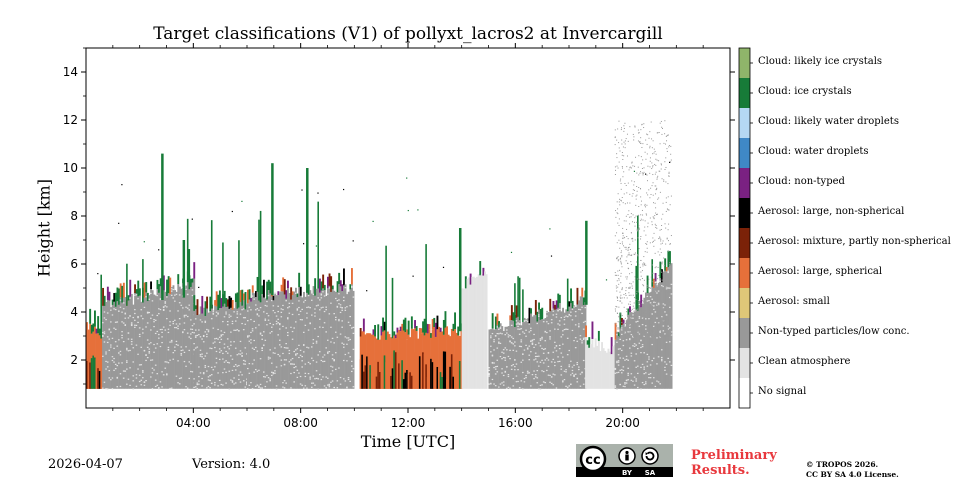 This screenshot has width=960, height=480. Describe the element at coordinates (852, 474) in the screenshot. I see `copyright-line-2: CC BY SA 4.0 License.` at that location.